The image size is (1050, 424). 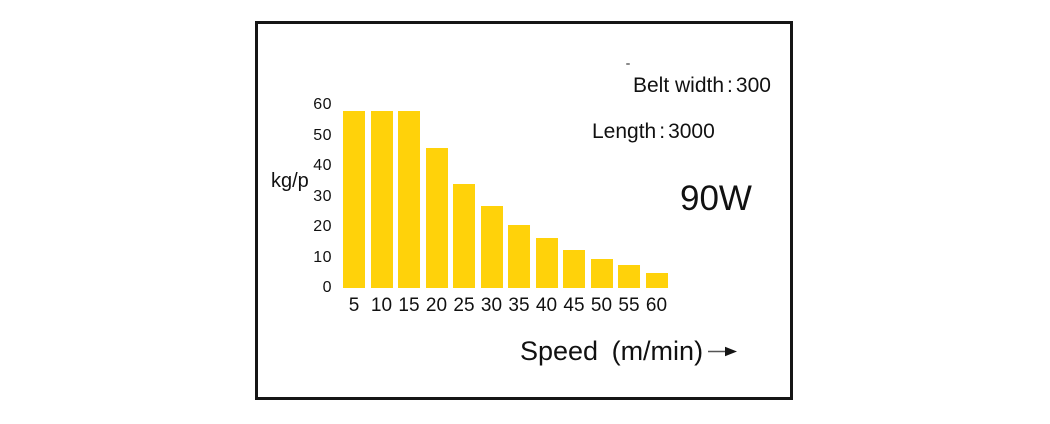 What do you see at coordinates (322, 226) in the screenshot?
I see `y-tick-label: 20` at bounding box center [322, 226].